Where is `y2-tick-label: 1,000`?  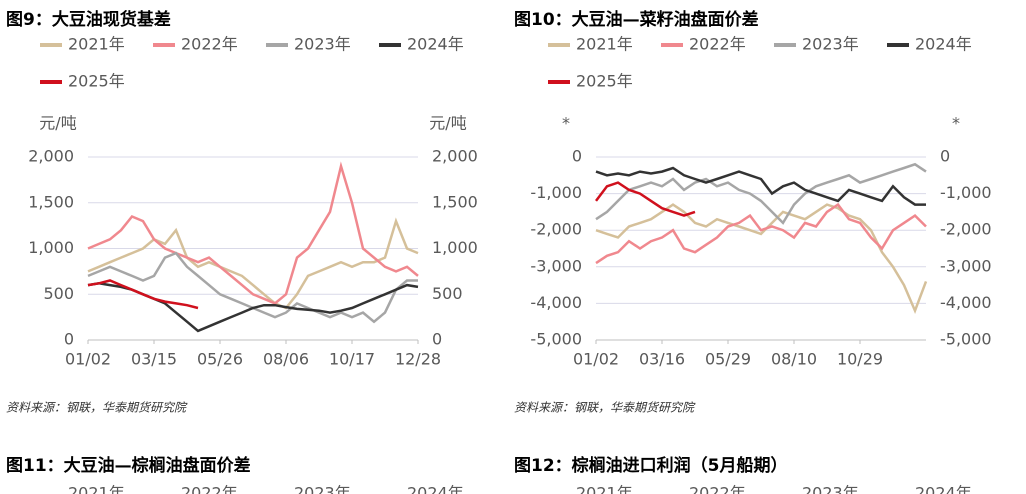
y2-tick-label: 1,000 is located at coordinates (455, 247).